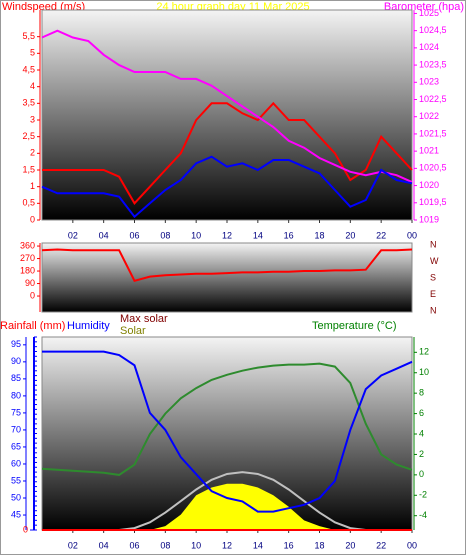  Describe the element at coordinates (28, 169) in the screenshot. I see `y-tick-label: 1,5` at that location.